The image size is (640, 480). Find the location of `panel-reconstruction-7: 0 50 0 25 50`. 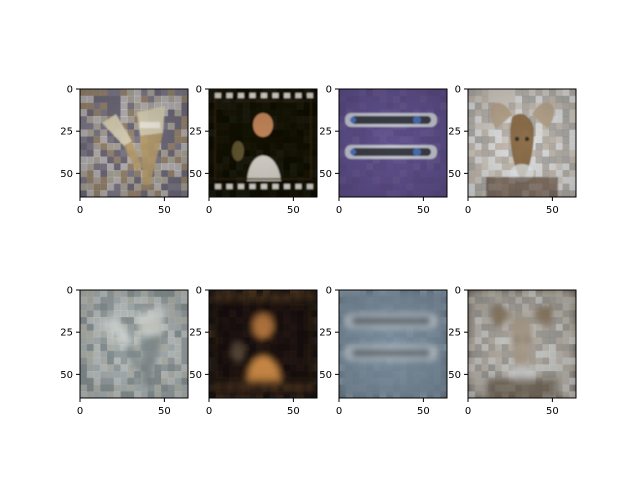

panel-reconstruction-7: 0 50 0 25 50 is located at coordinates (383, 351).